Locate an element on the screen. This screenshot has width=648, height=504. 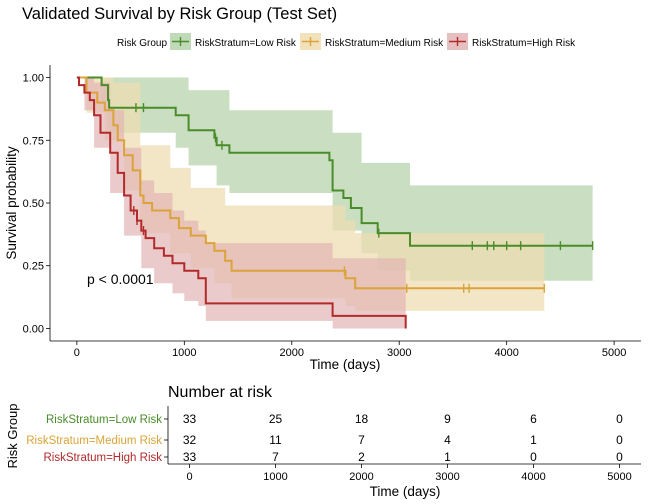
risk-count-medium-risk: 0 is located at coordinates (619, 440).